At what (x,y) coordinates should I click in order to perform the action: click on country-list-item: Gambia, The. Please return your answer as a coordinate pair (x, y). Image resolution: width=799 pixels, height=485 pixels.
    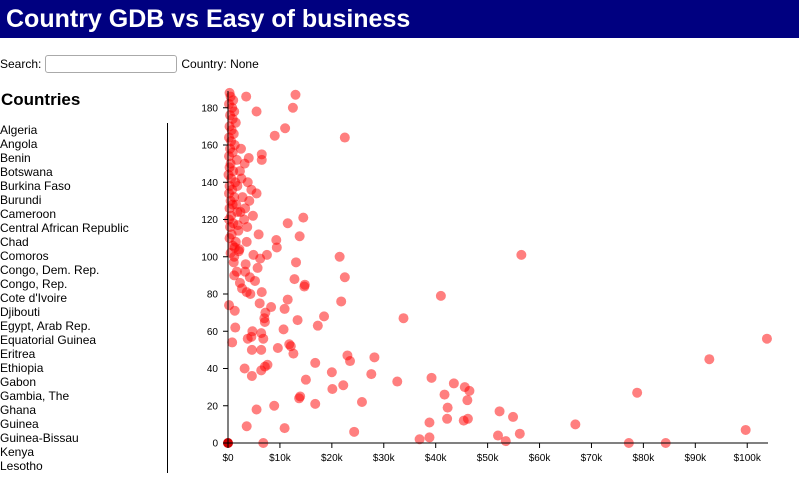
    Looking at the image, I should click on (35, 396).